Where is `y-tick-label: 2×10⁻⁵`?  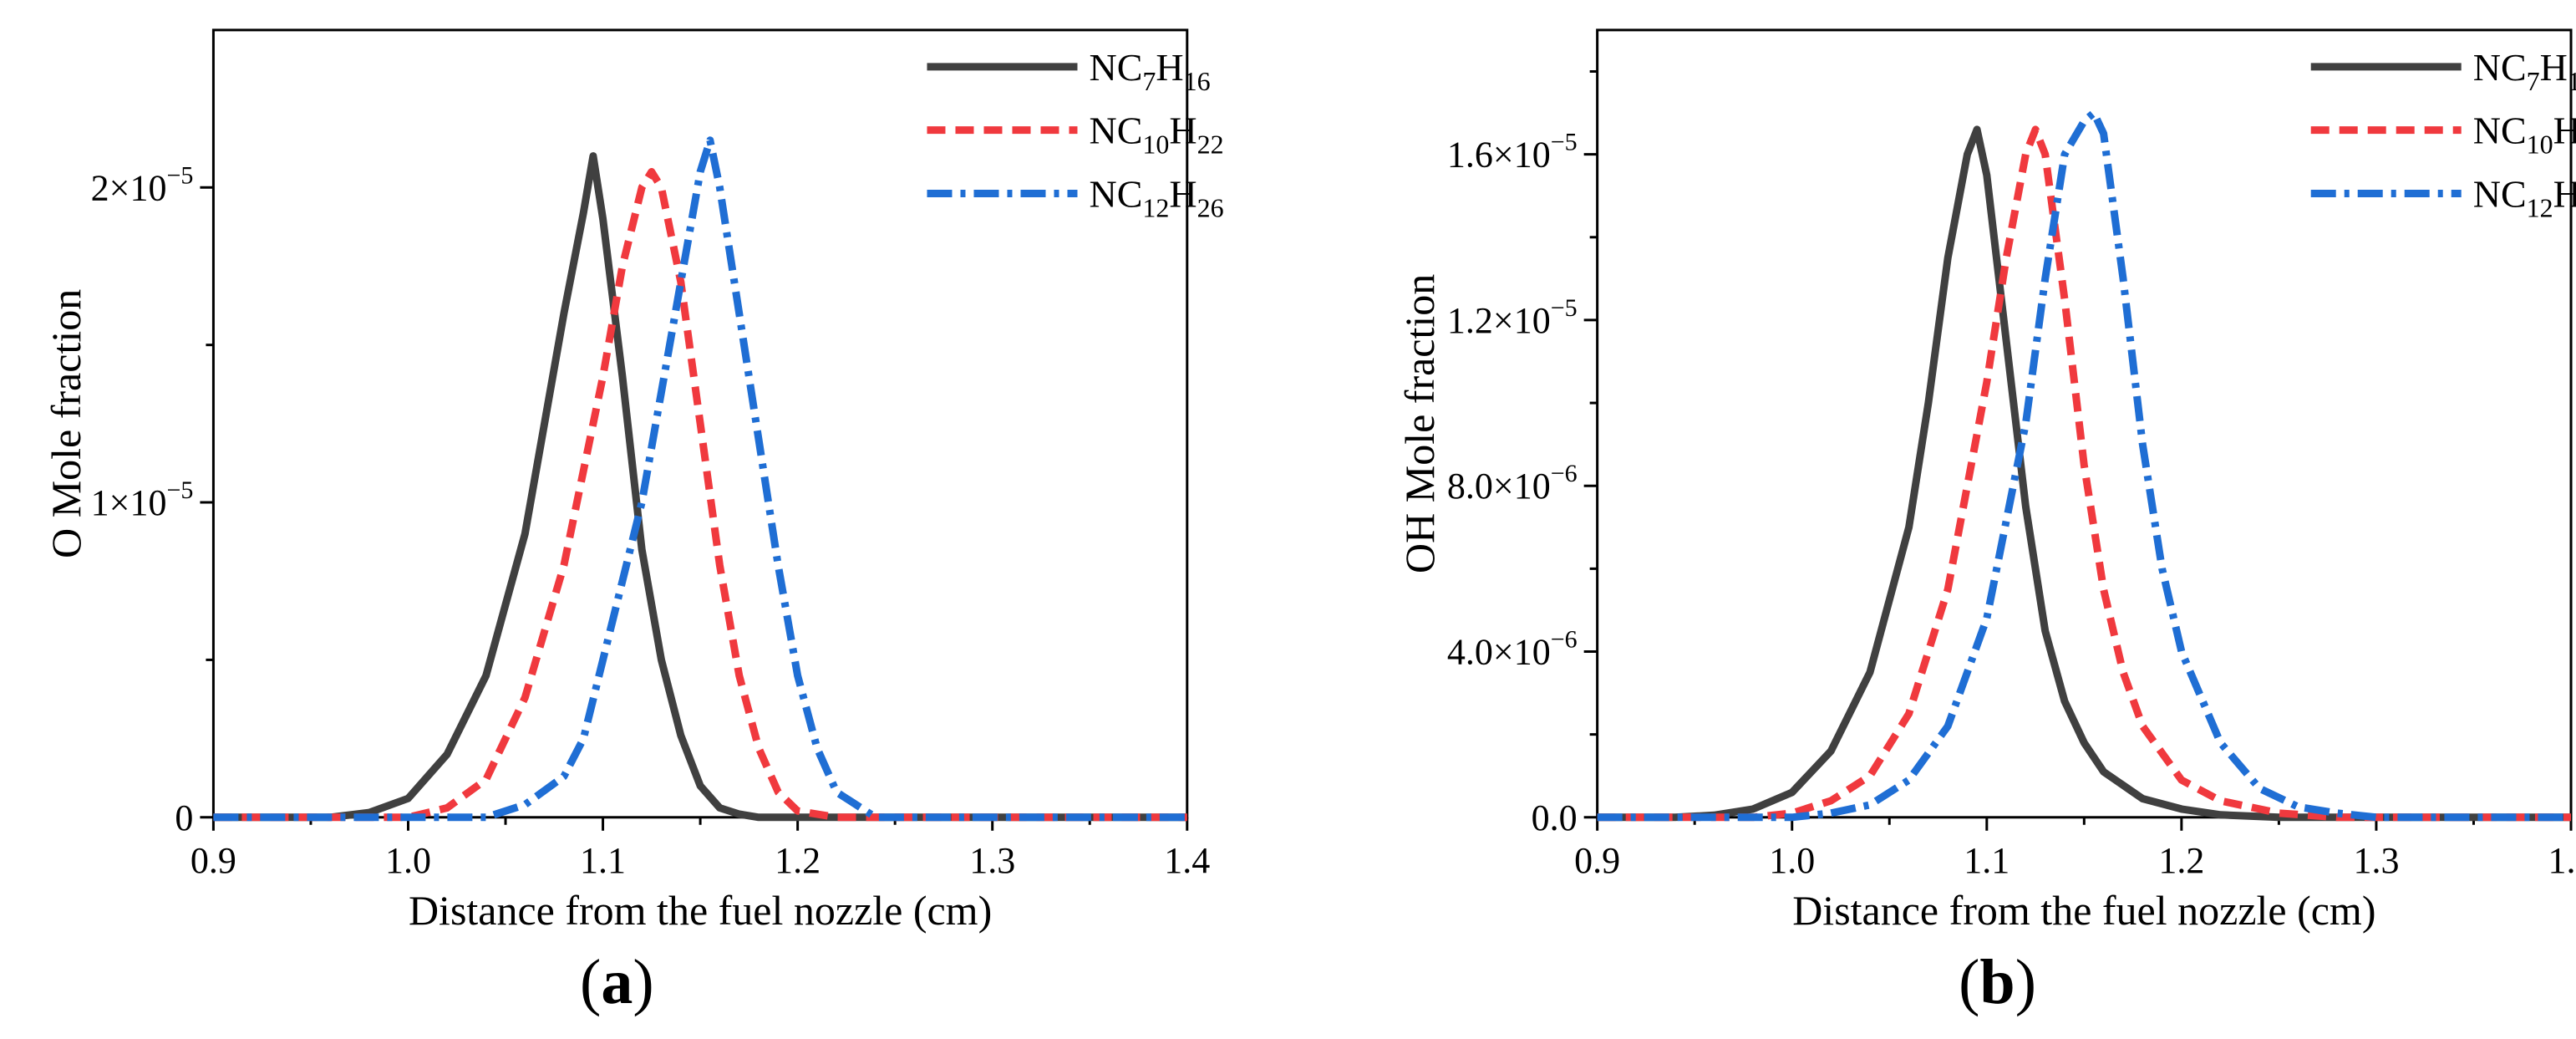
y-tick-label: 2×10⁻⁵ is located at coordinates (142, 184).